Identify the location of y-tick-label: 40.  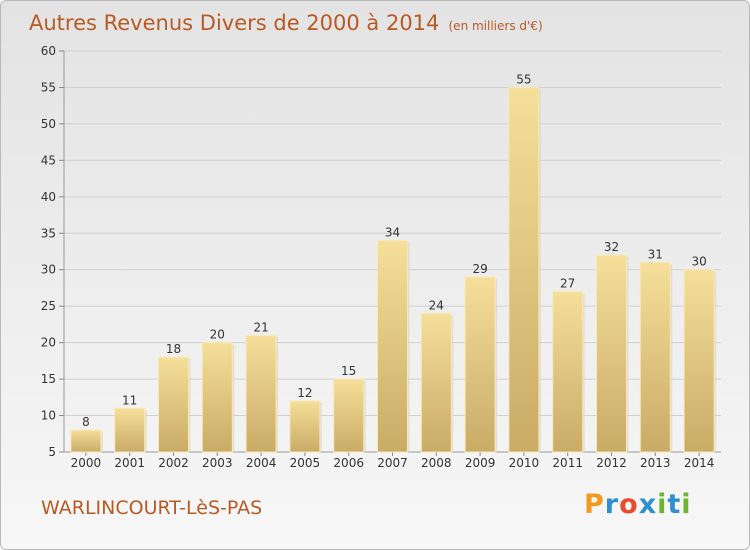
(48, 197).